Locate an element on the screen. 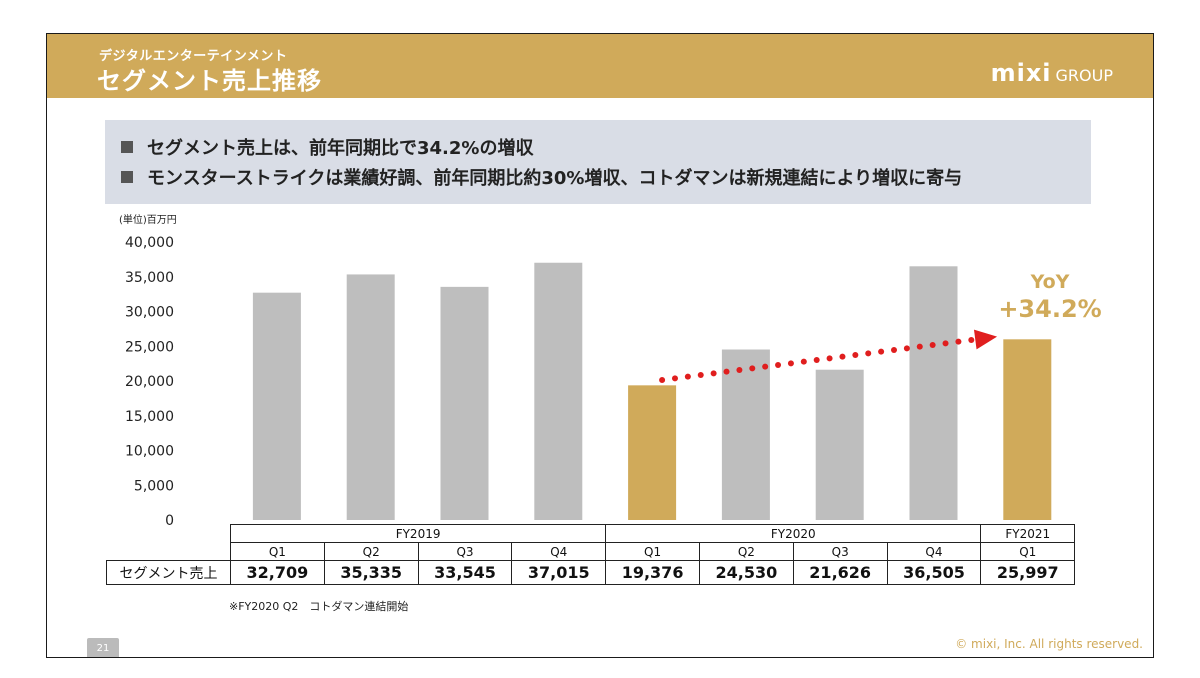 Image resolution: width=1200 pixels, height=678 pixels. y-tick-label: 0 is located at coordinates (169, 521).